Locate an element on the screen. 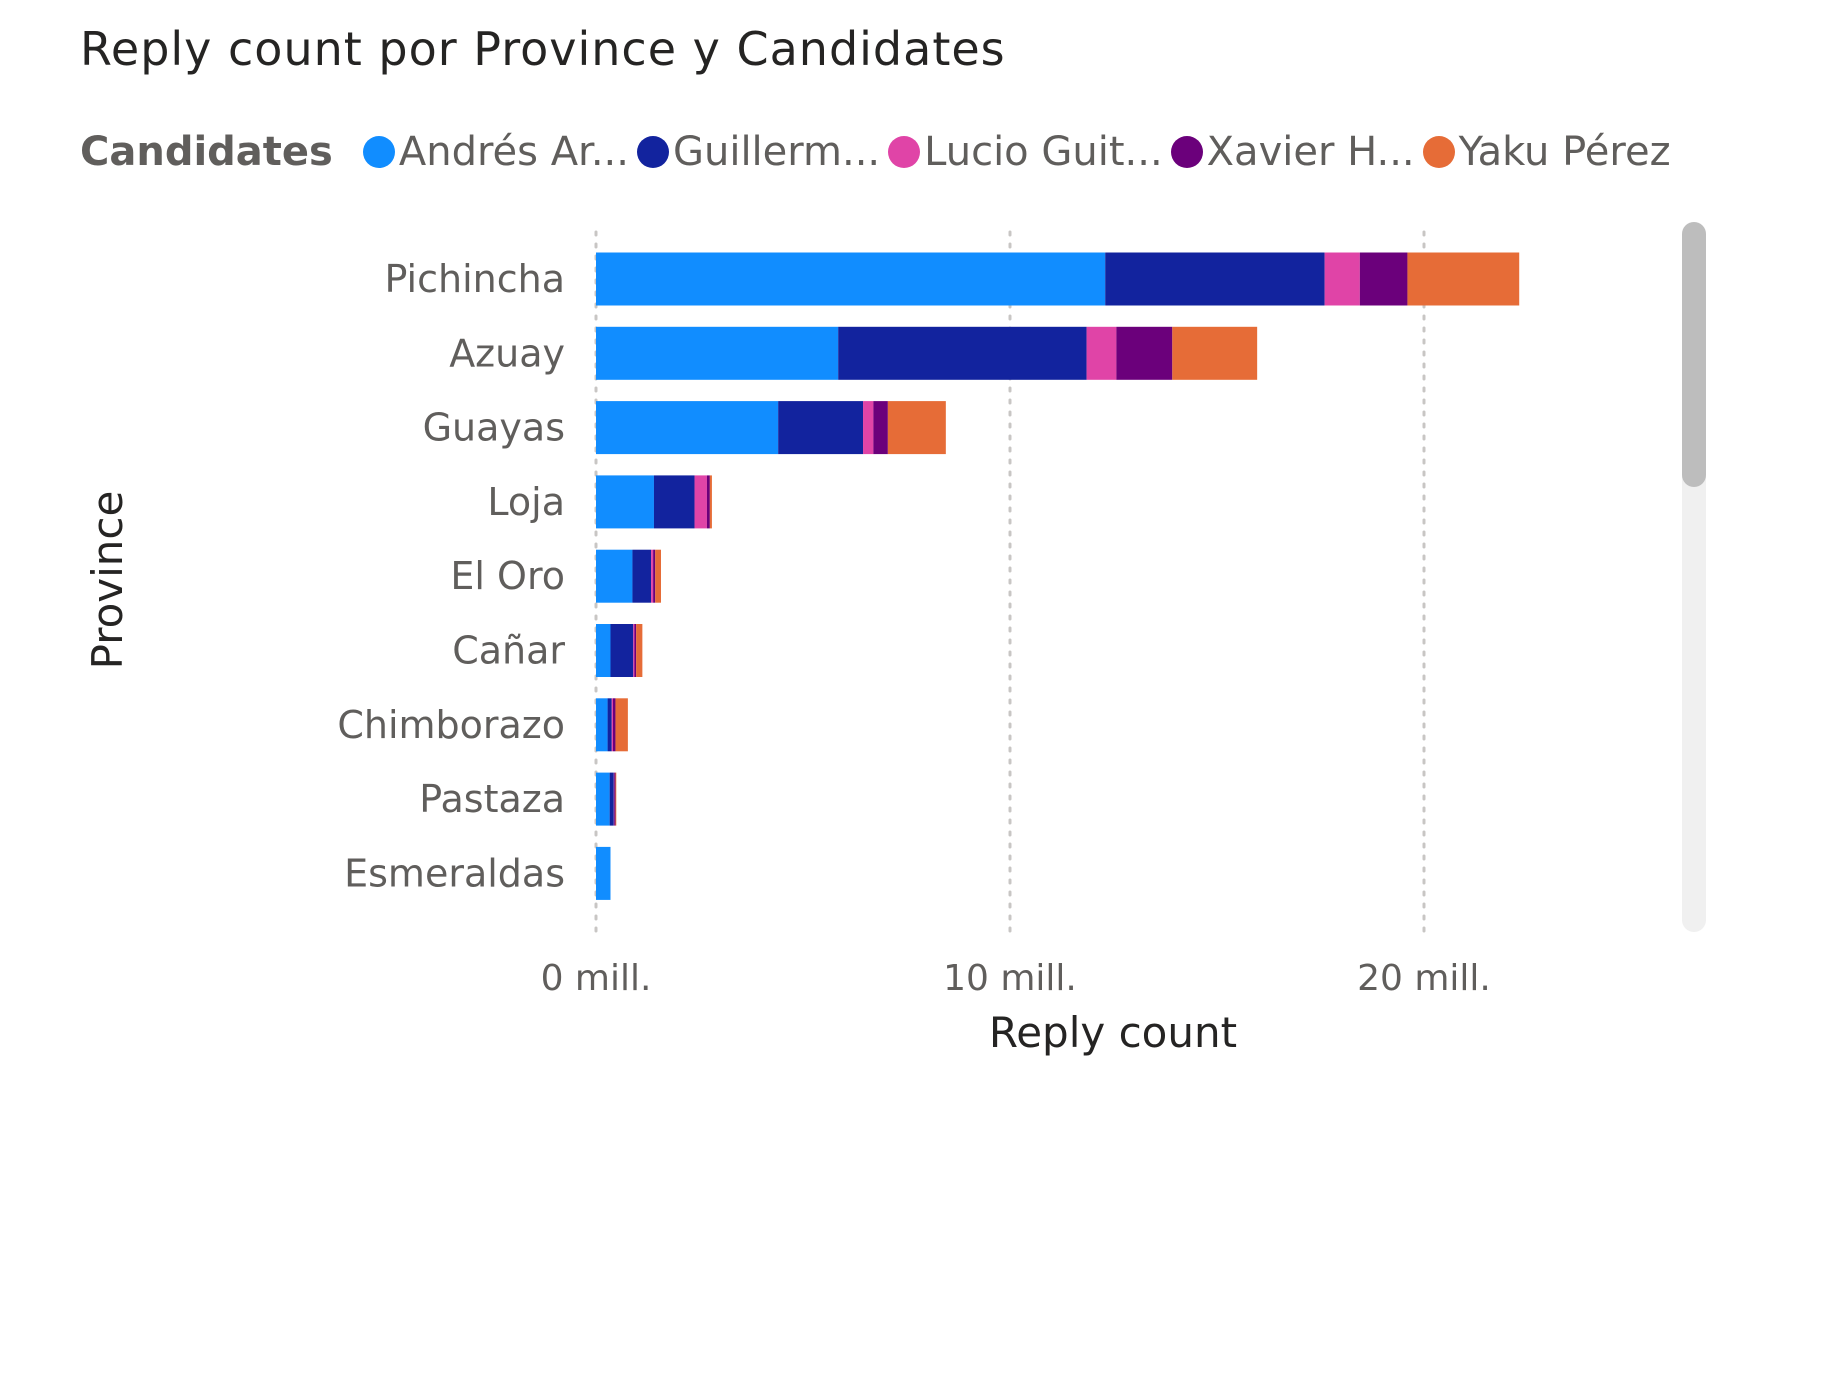 The height and width of the screenshot is (1389, 1838). legend-item-yaku: Yaku Pérez is located at coordinates (1546, 152).